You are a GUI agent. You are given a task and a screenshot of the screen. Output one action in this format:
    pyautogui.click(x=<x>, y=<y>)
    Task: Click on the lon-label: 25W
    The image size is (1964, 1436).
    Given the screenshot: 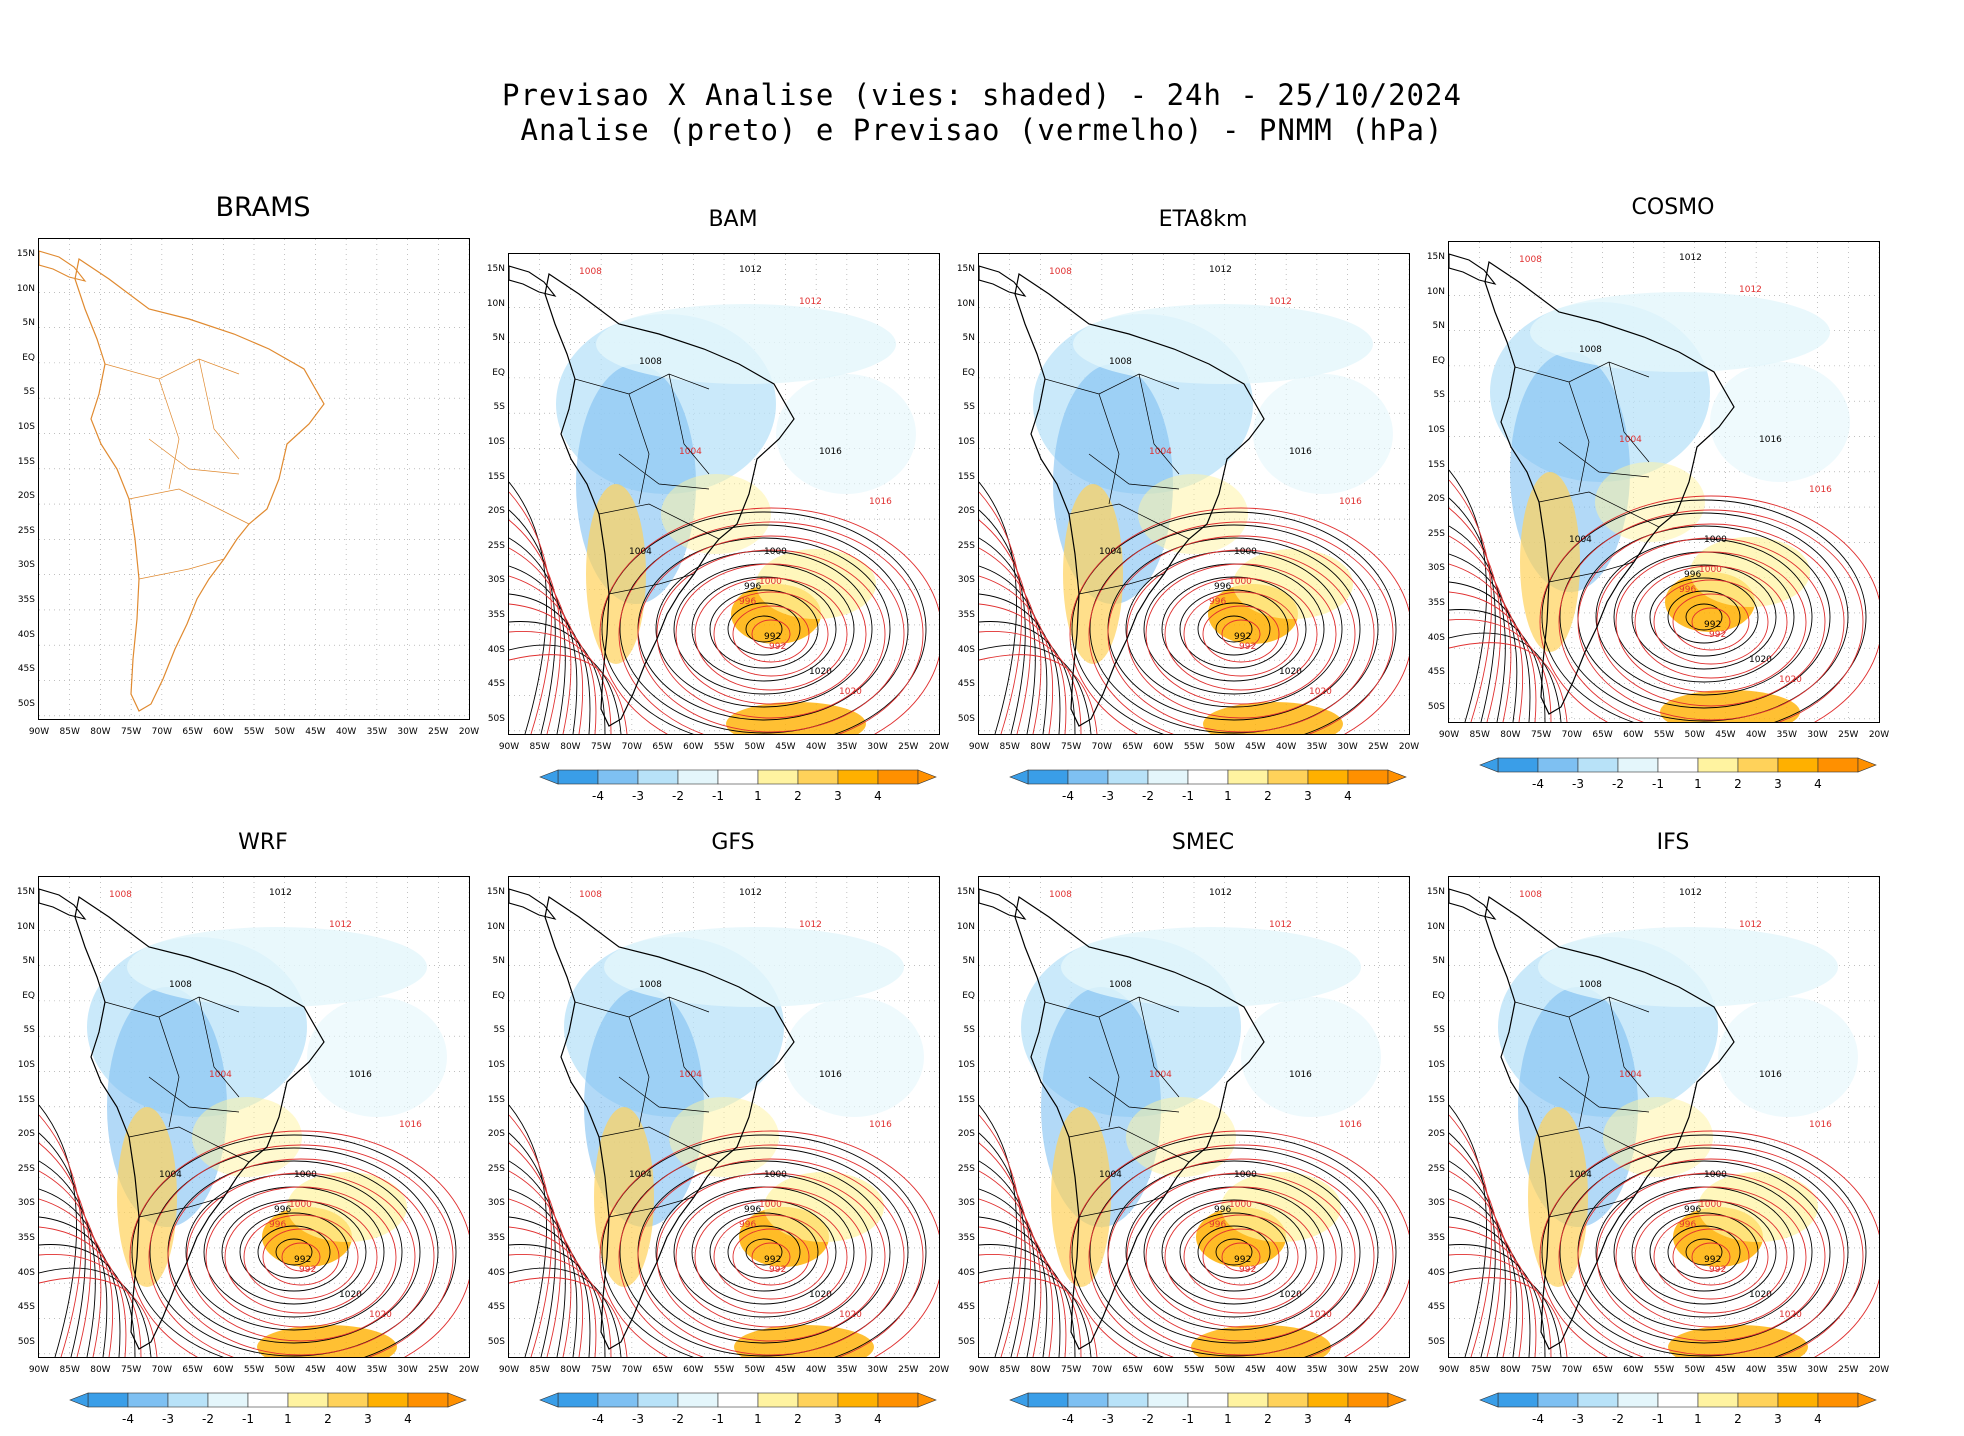 What is the action you would take?
    pyautogui.click(x=438, y=732)
    